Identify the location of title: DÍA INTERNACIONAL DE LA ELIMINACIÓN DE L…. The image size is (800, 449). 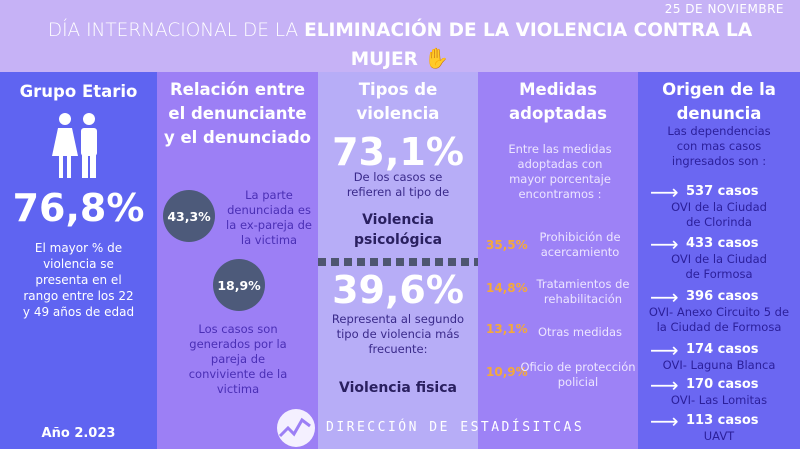
(400, 30).